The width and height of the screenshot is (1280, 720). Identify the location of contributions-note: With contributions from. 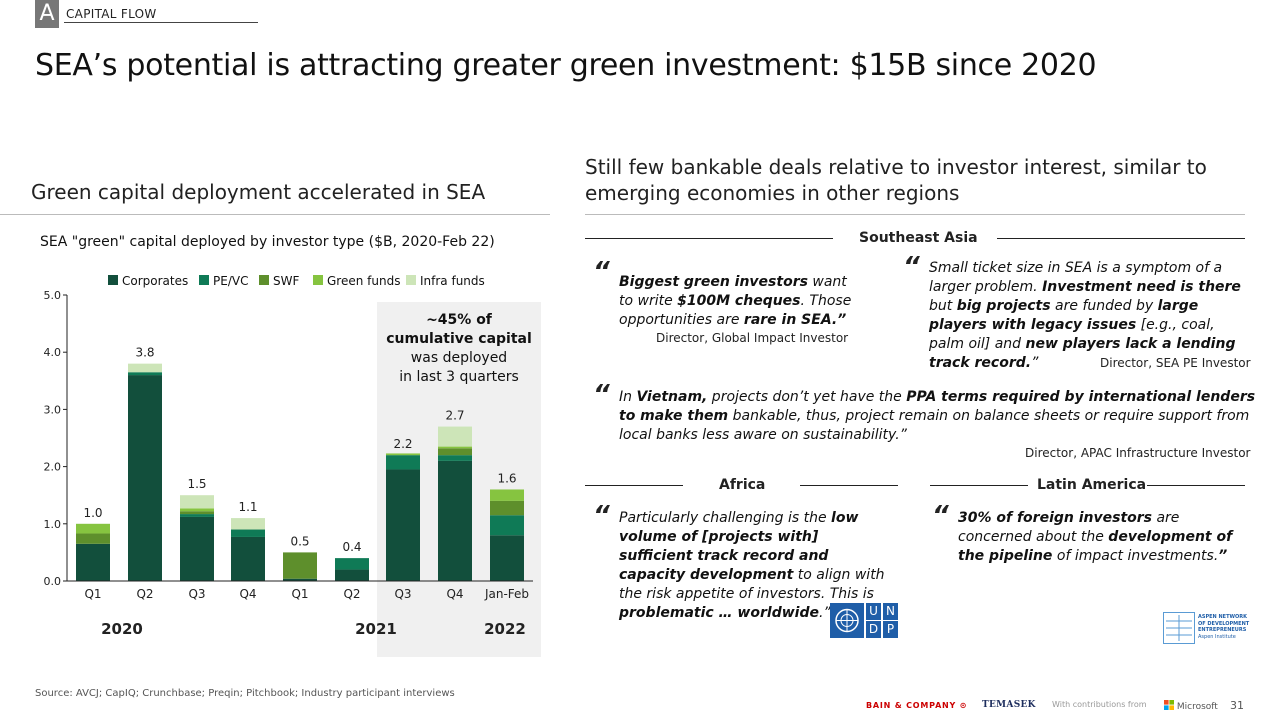
(1099, 704).